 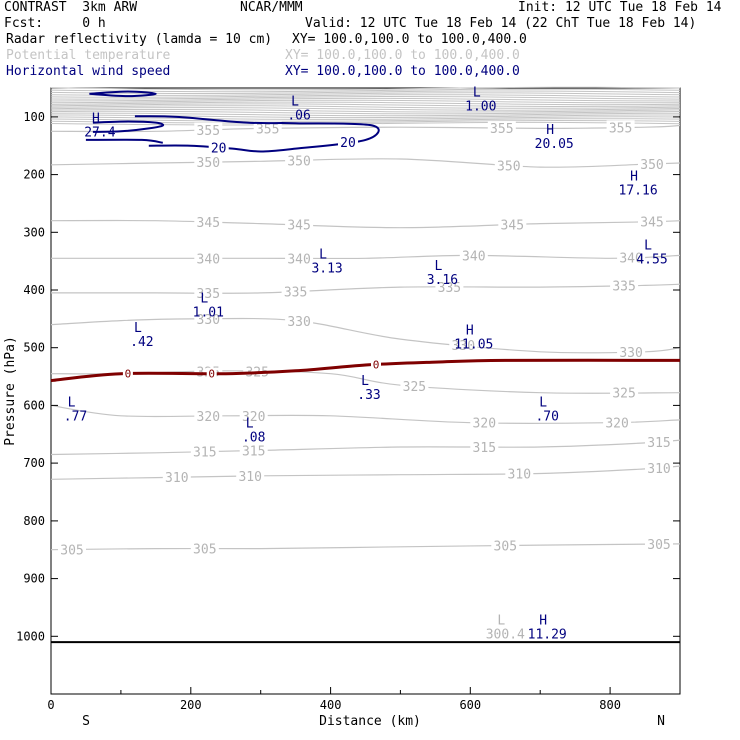 I want to click on theta-contour-label: 320, so click(x=208, y=417).